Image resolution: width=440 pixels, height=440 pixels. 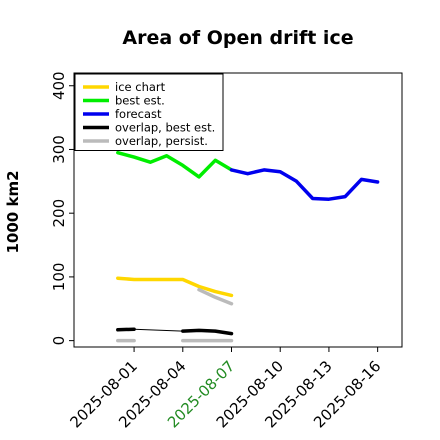 What do you see at coordinates (161, 141) in the screenshot?
I see `legend-label: overlap, persist.` at bounding box center [161, 141].